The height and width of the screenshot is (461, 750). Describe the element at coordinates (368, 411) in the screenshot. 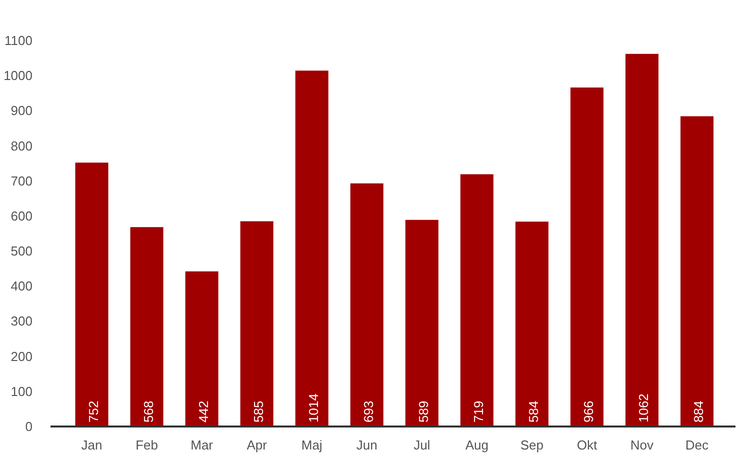

I see `data-label: 693` at that location.